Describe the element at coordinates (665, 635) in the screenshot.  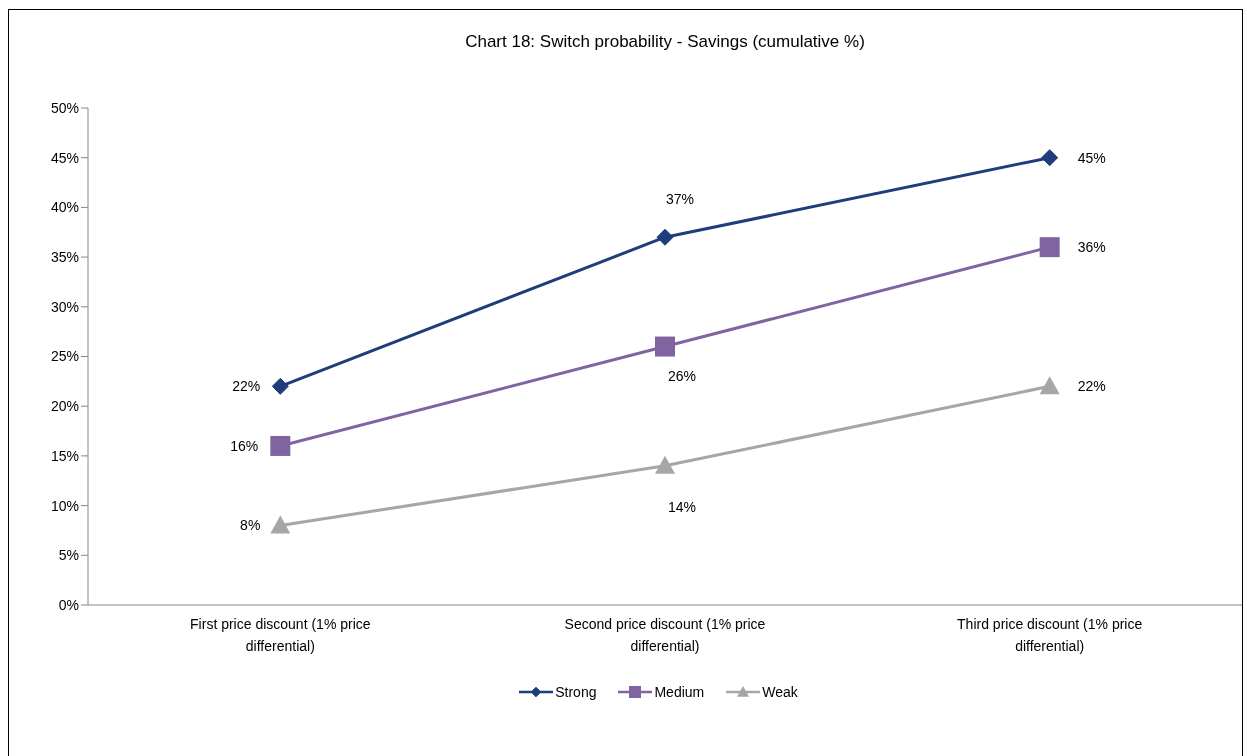
I see `x-tick-label: Second price discount (1% price differential)` at that location.